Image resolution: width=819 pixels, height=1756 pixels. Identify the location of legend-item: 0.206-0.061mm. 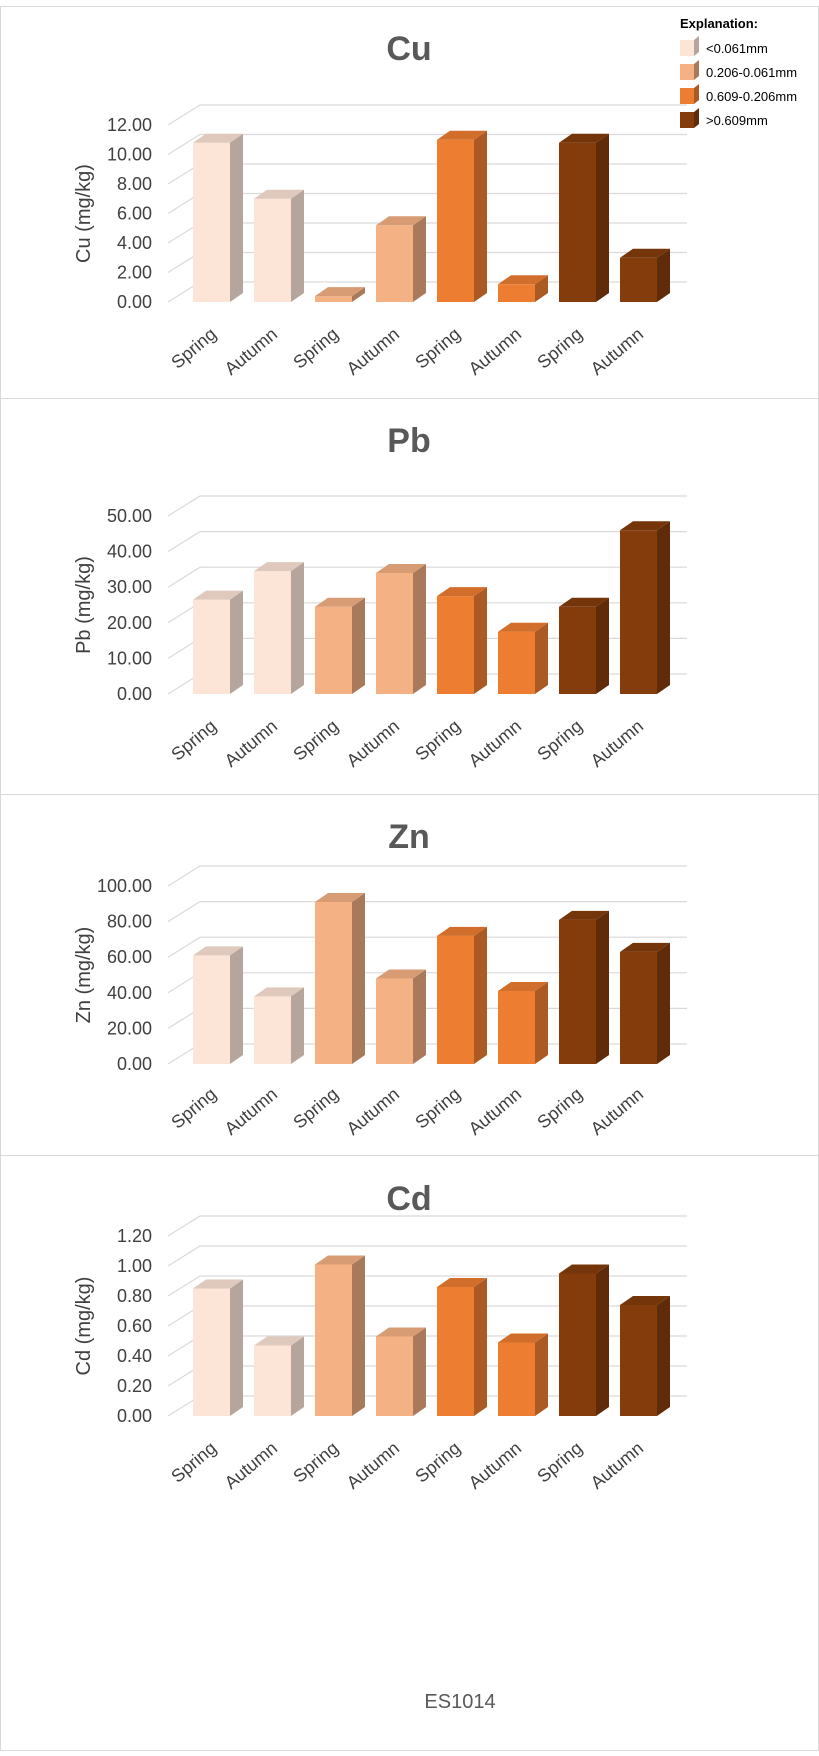
(738, 70).